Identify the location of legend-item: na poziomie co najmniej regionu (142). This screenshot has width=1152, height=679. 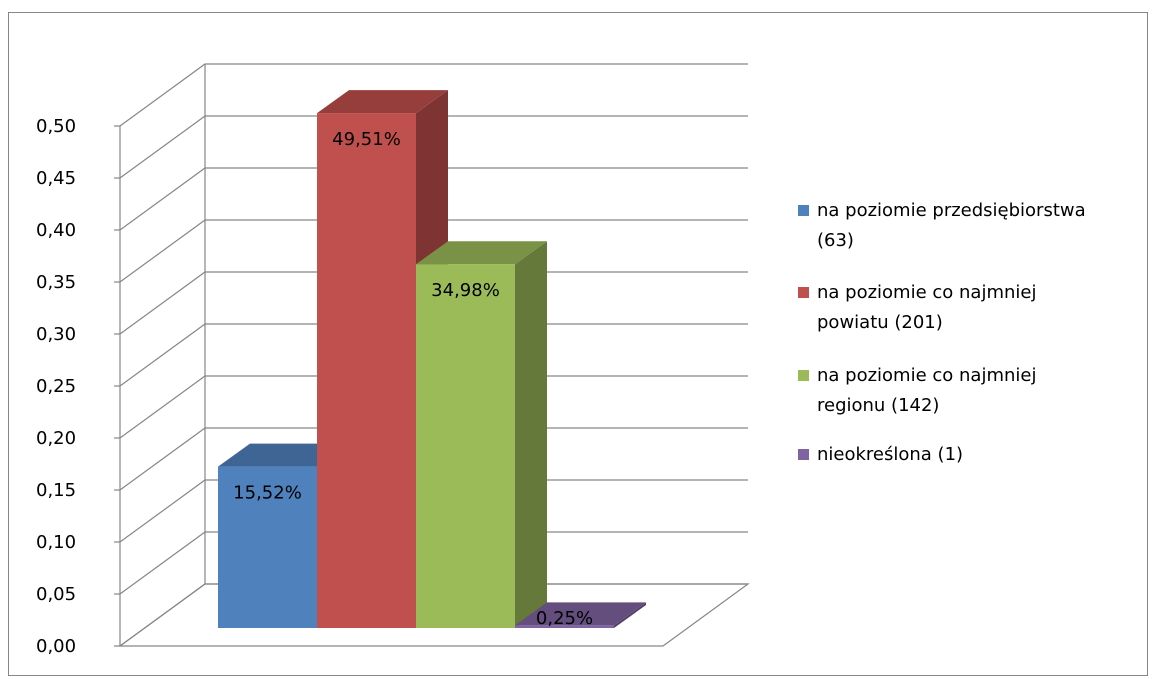
(917, 390).